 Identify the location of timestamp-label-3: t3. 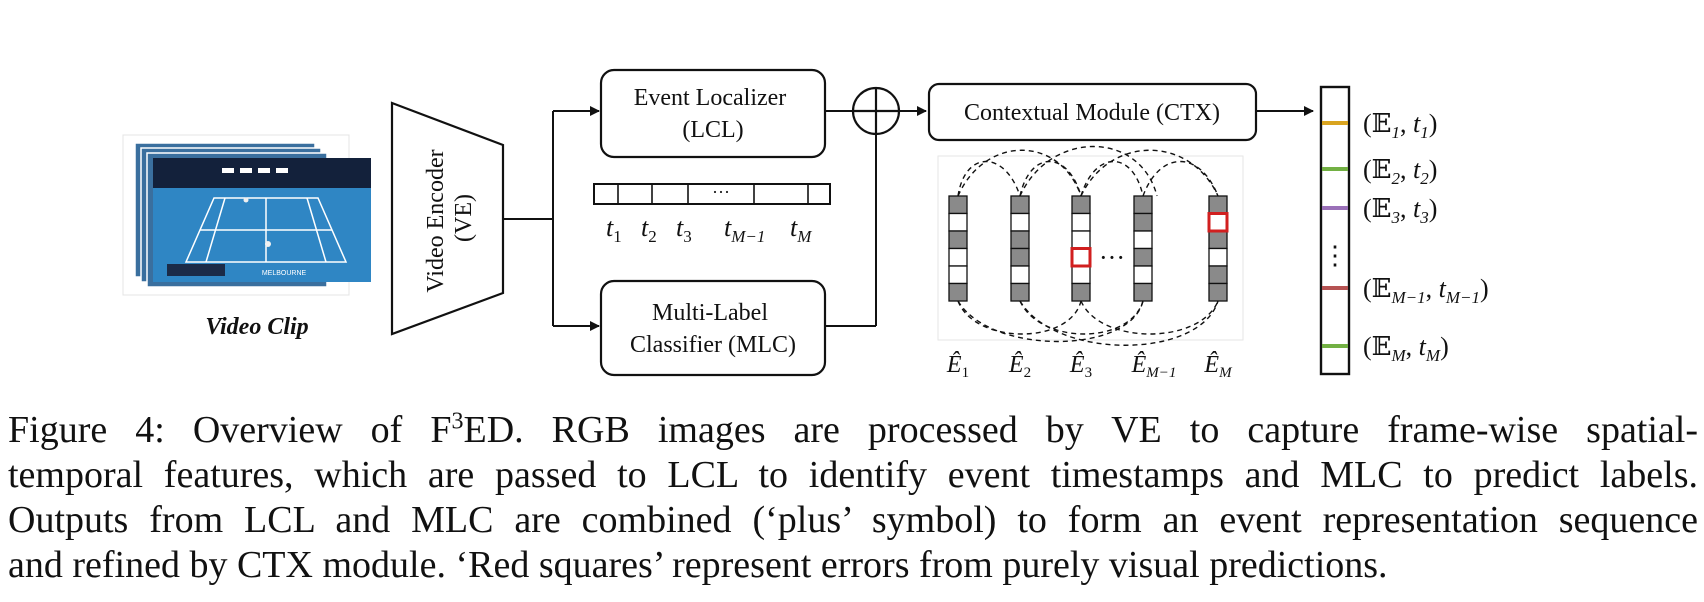
(684, 229).